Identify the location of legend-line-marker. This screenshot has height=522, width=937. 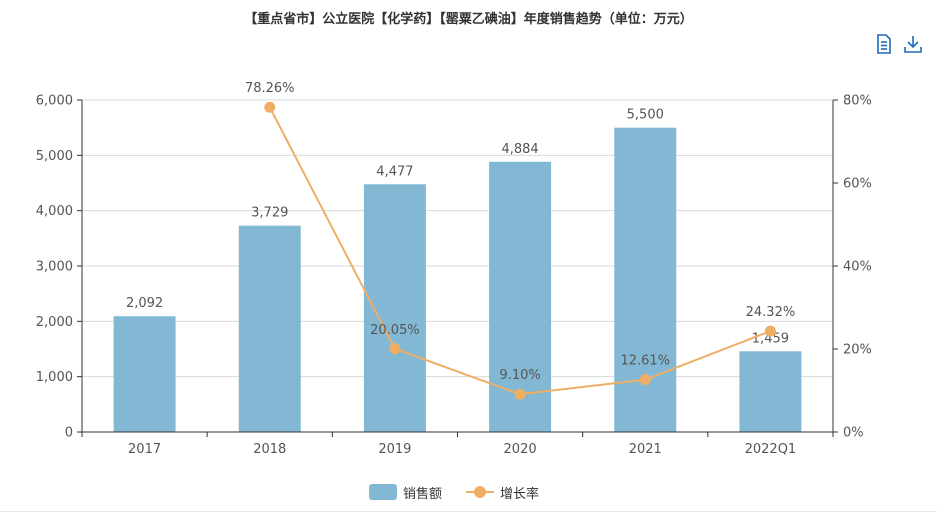
(480, 492).